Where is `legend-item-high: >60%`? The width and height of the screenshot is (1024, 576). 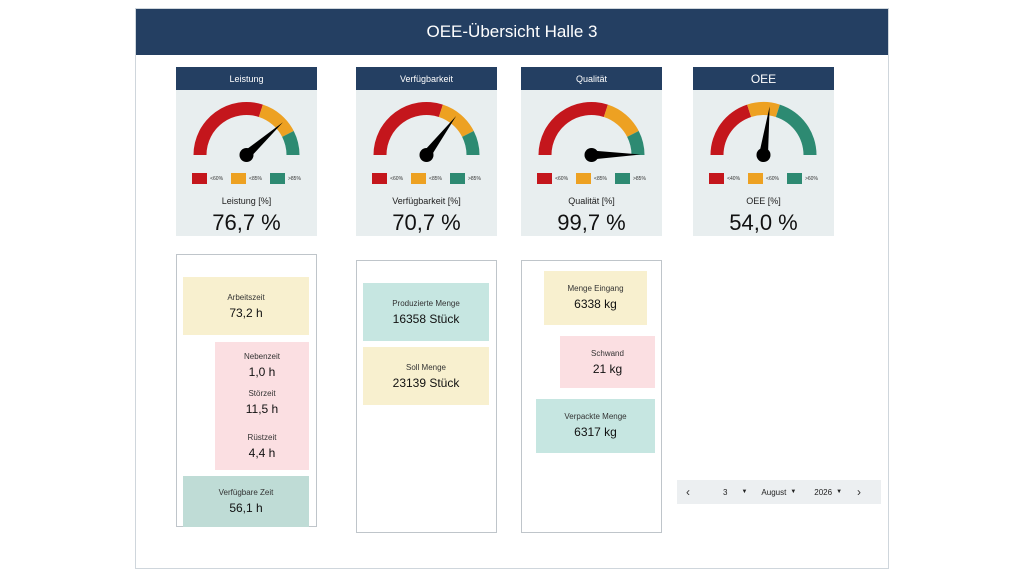 legend-item-high: >60% is located at coordinates (802, 178).